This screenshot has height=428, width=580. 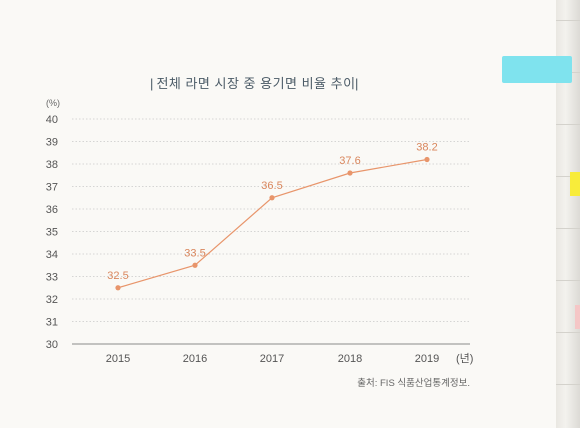 I want to click on y-tick-label: 39, so click(x=52, y=143).